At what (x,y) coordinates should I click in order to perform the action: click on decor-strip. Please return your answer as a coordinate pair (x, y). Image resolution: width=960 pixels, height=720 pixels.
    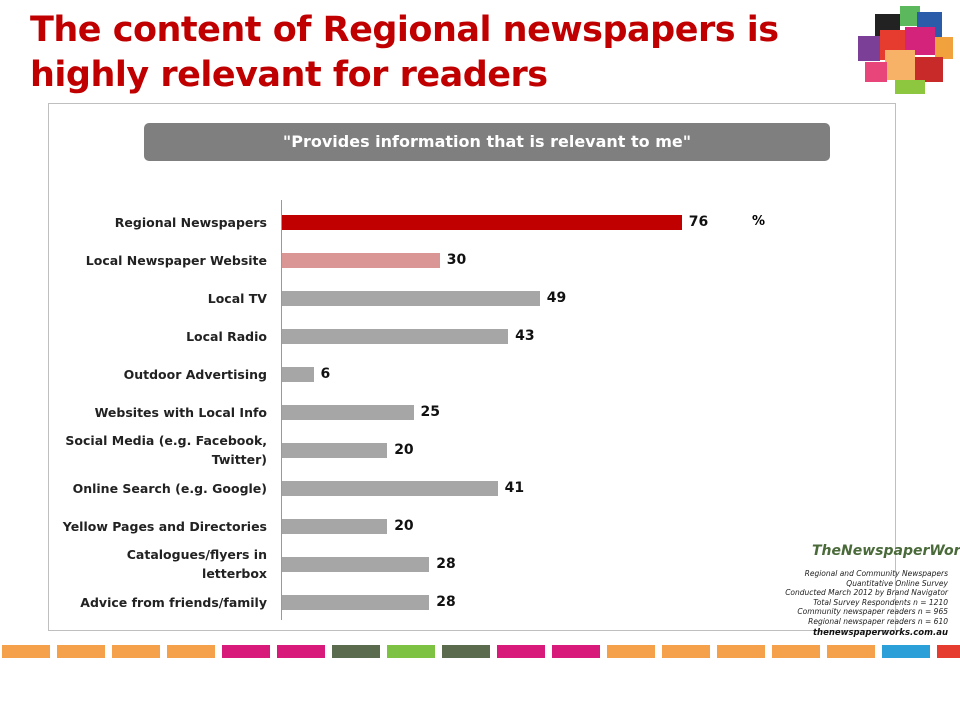
    Looking at the image, I should click on (480, 651).